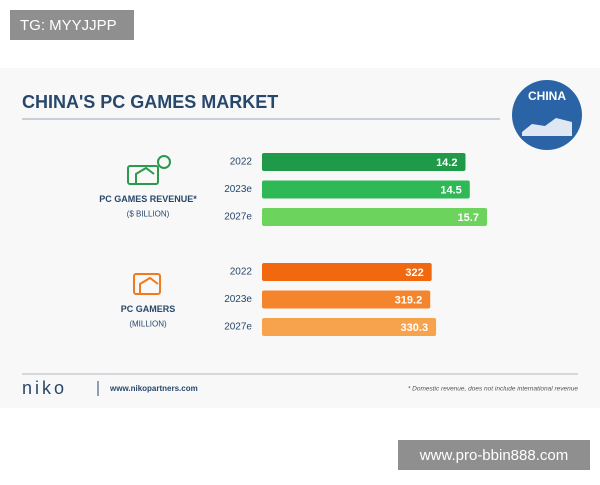 The width and height of the screenshot is (600, 485). What do you see at coordinates (147, 284) in the screenshot?
I see `gamers-icon` at bounding box center [147, 284].